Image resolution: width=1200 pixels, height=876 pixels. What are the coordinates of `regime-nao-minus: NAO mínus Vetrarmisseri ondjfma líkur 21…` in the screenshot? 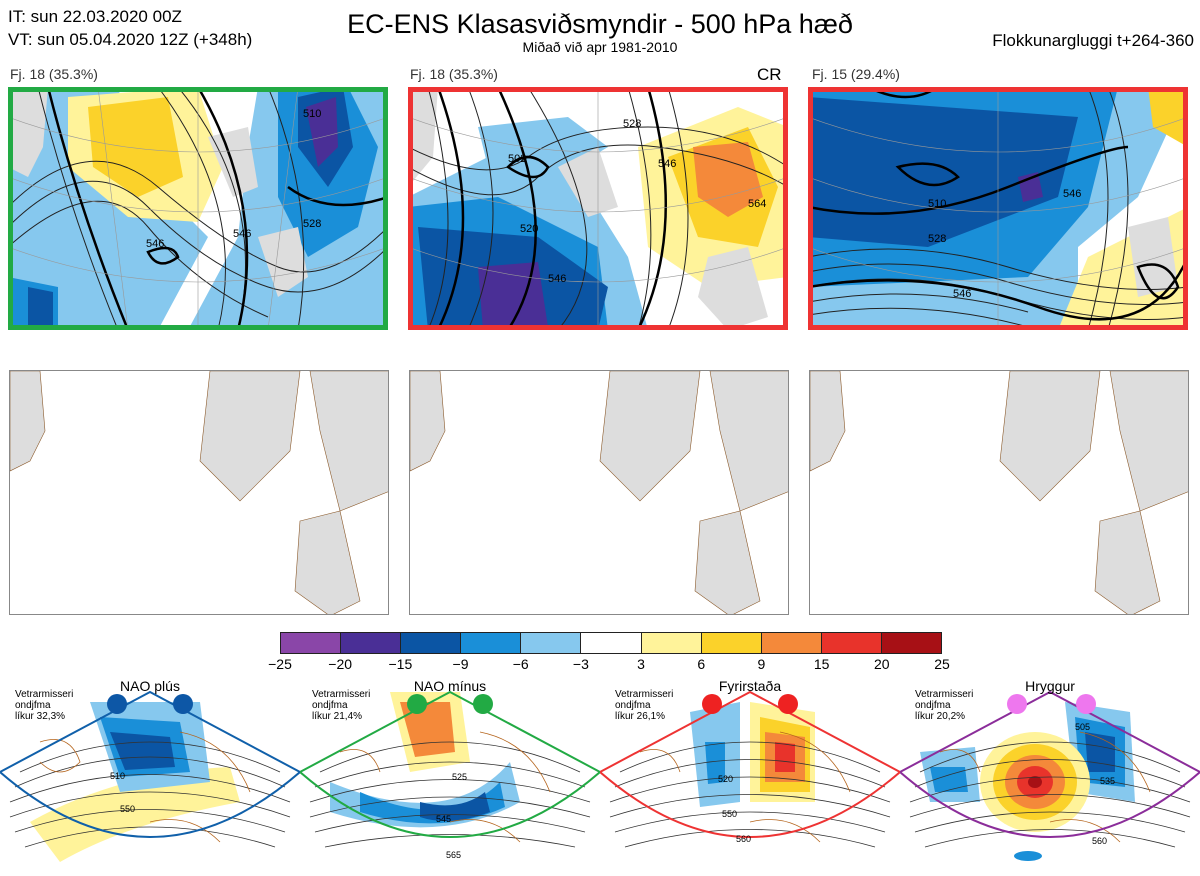 It's located at (450, 771).